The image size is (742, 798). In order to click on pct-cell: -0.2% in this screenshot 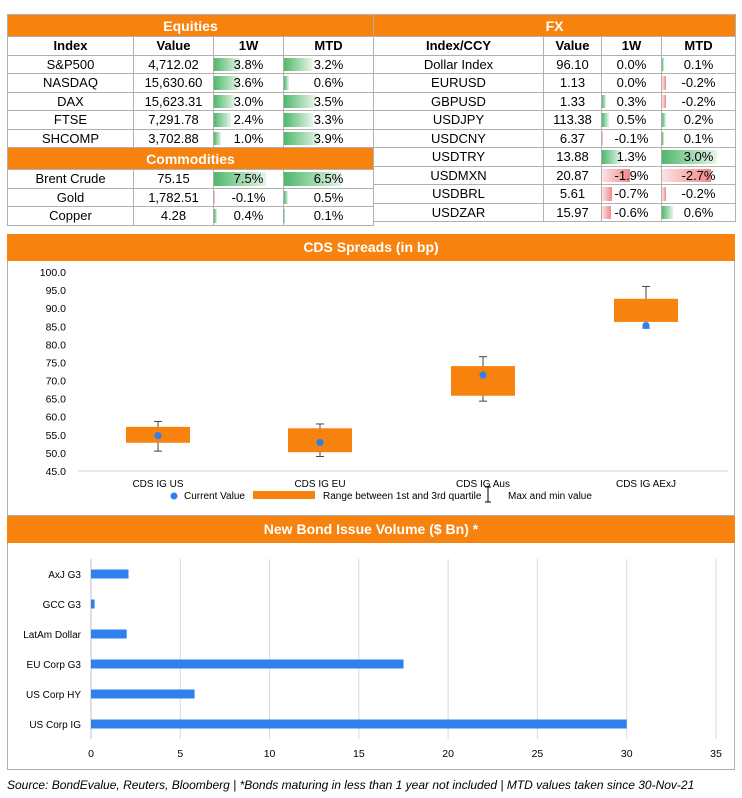, I will do `click(698, 101)`.